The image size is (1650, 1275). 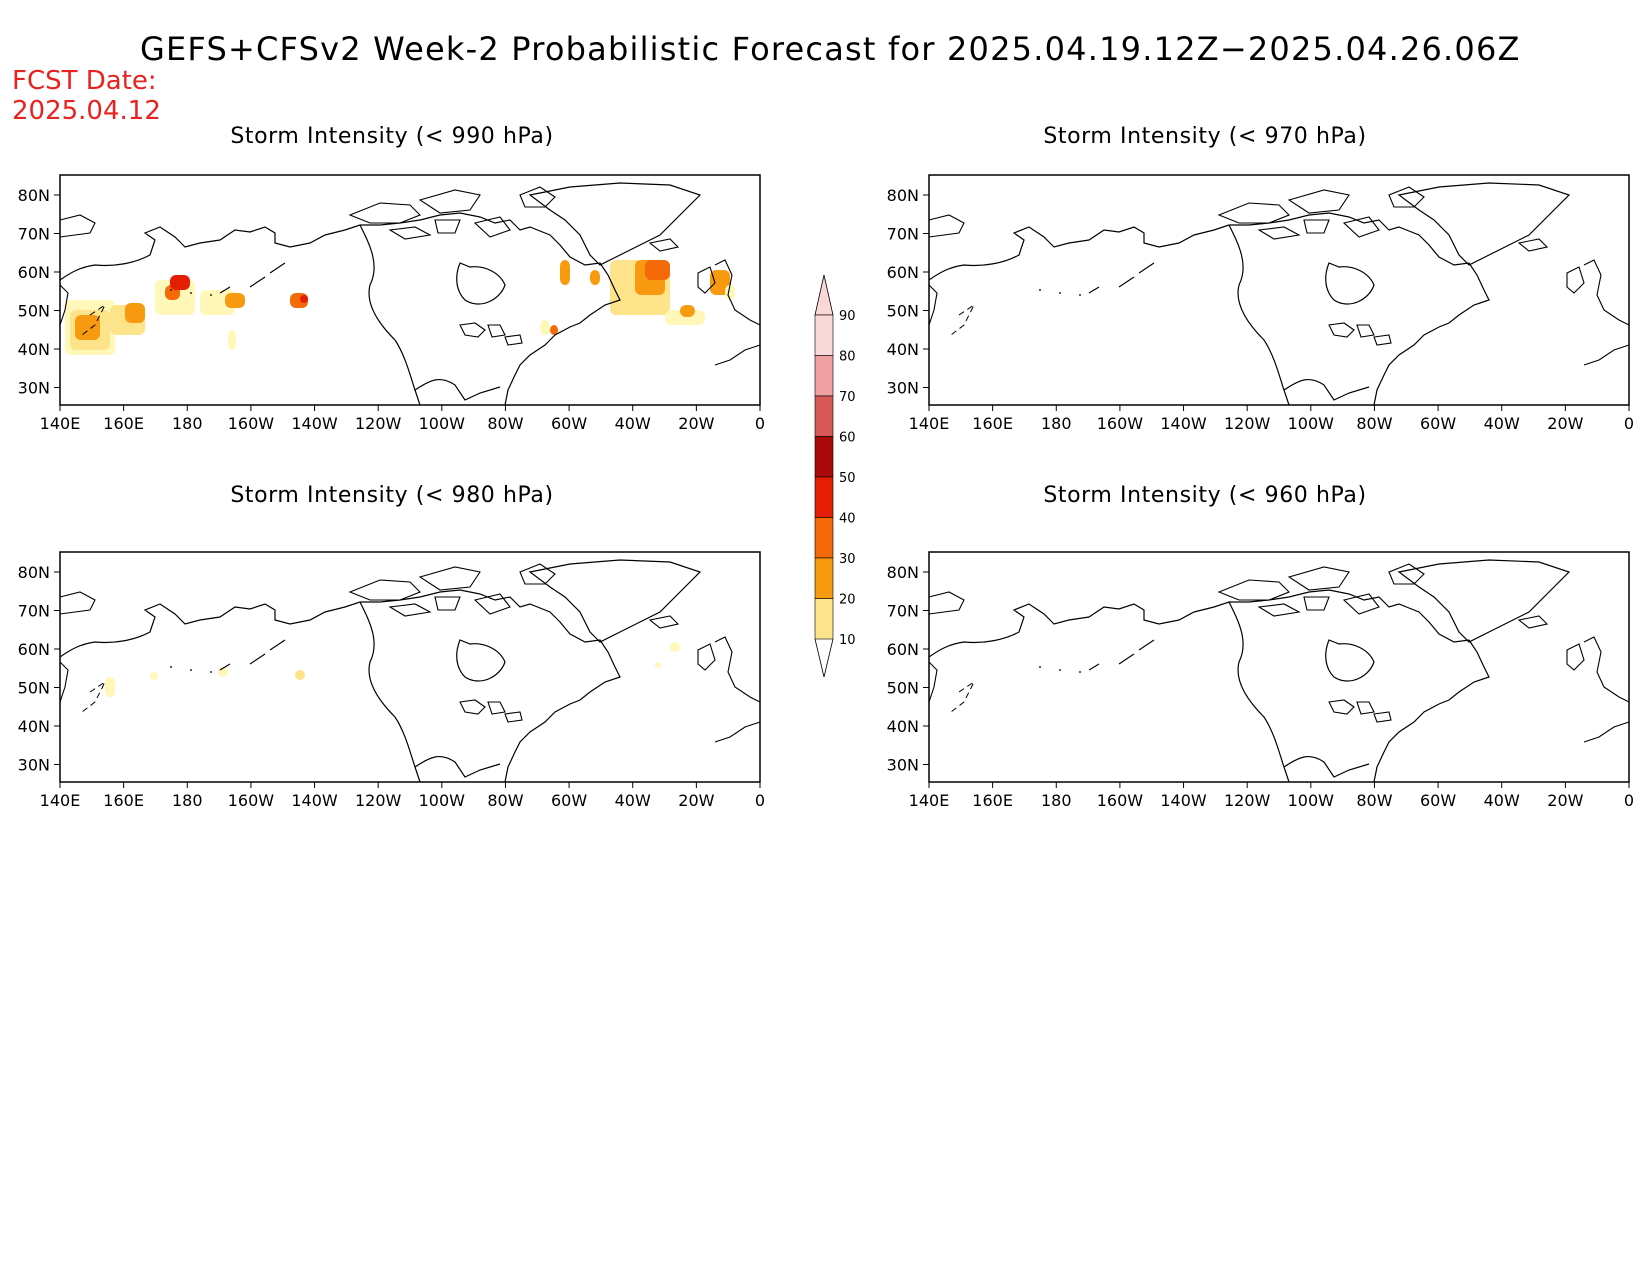 What do you see at coordinates (847, 316) in the screenshot?
I see `colorbar-label: 90` at bounding box center [847, 316].